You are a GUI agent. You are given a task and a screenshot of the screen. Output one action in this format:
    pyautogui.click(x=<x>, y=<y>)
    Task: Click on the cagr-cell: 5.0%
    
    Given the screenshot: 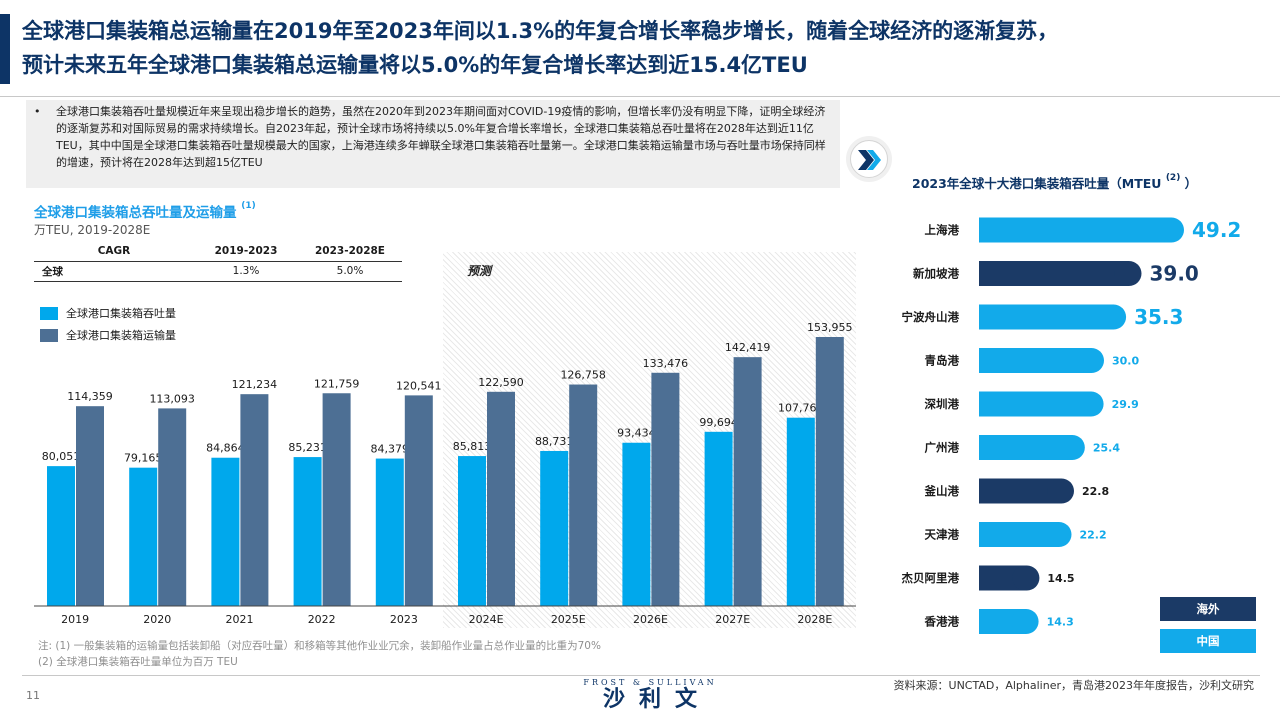 What is the action you would take?
    pyautogui.click(x=350, y=271)
    